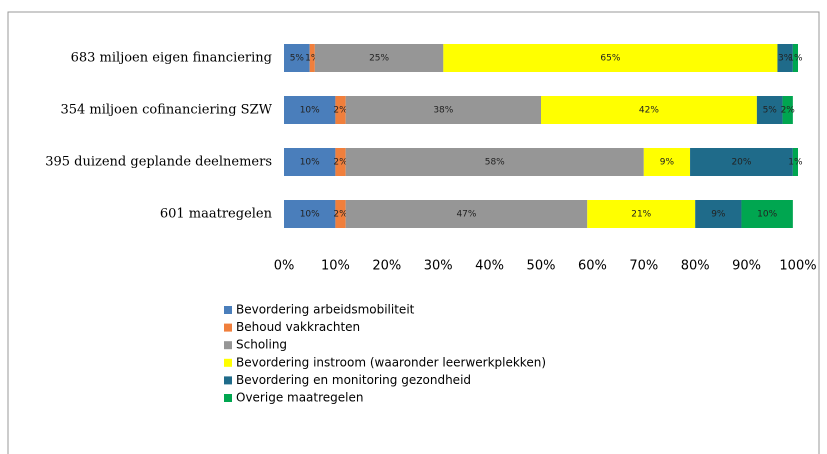 The image size is (827, 454). What do you see at coordinates (695, 266) in the screenshot?
I see `x-tick-label: 80%` at bounding box center [695, 266].